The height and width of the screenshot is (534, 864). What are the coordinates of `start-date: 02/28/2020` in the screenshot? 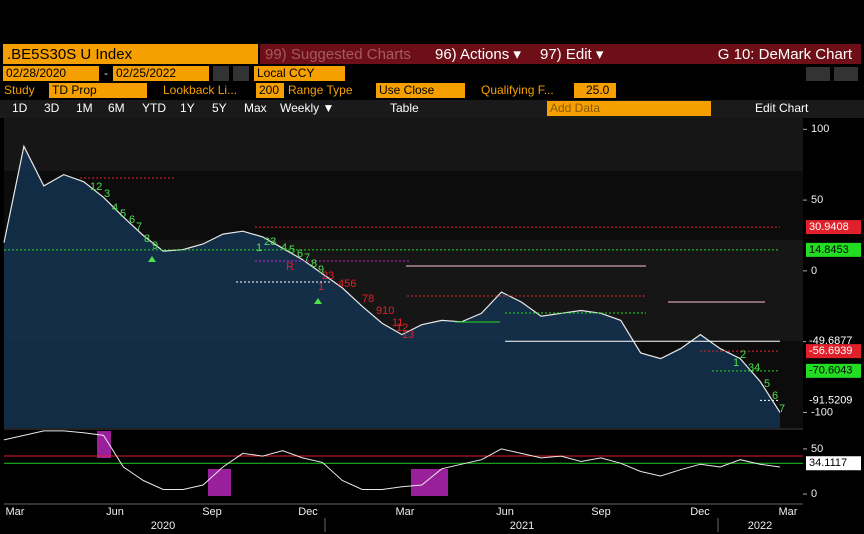 It's located at (36, 73).